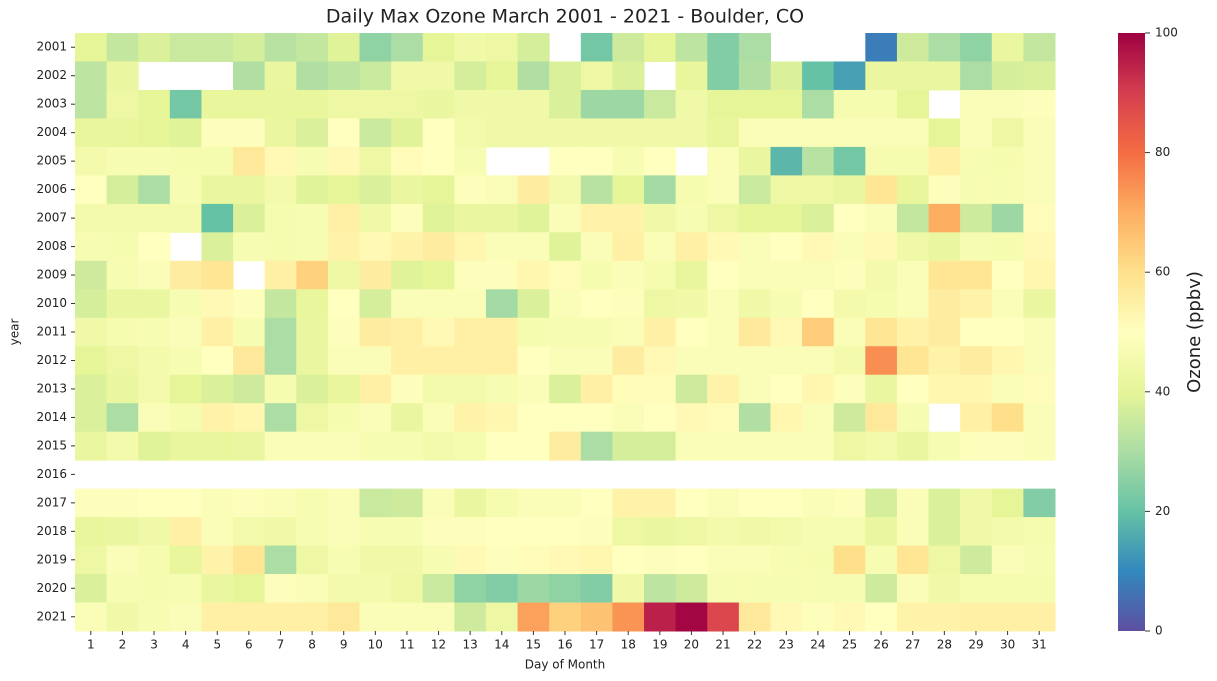 The height and width of the screenshot is (681, 1217). Describe the element at coordinates (15, 332) in the screenshot. I see `y-axis-label: year` at that location.